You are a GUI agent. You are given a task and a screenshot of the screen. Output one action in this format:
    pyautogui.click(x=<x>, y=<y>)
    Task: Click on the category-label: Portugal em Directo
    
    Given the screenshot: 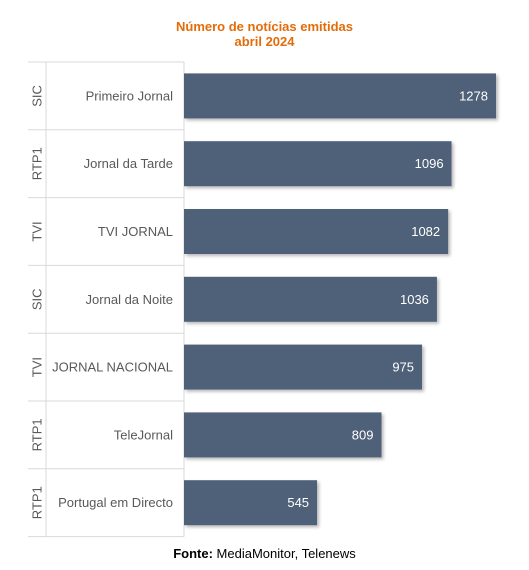 What is the action you would take?
    pyautogui.click(x=115, y=502)
    